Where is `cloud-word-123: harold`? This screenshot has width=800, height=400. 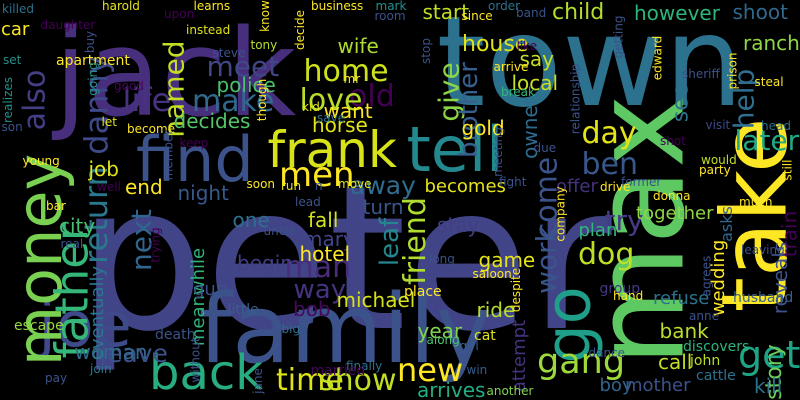 cloud-word-123: harold is located at coordinates (121, 6).